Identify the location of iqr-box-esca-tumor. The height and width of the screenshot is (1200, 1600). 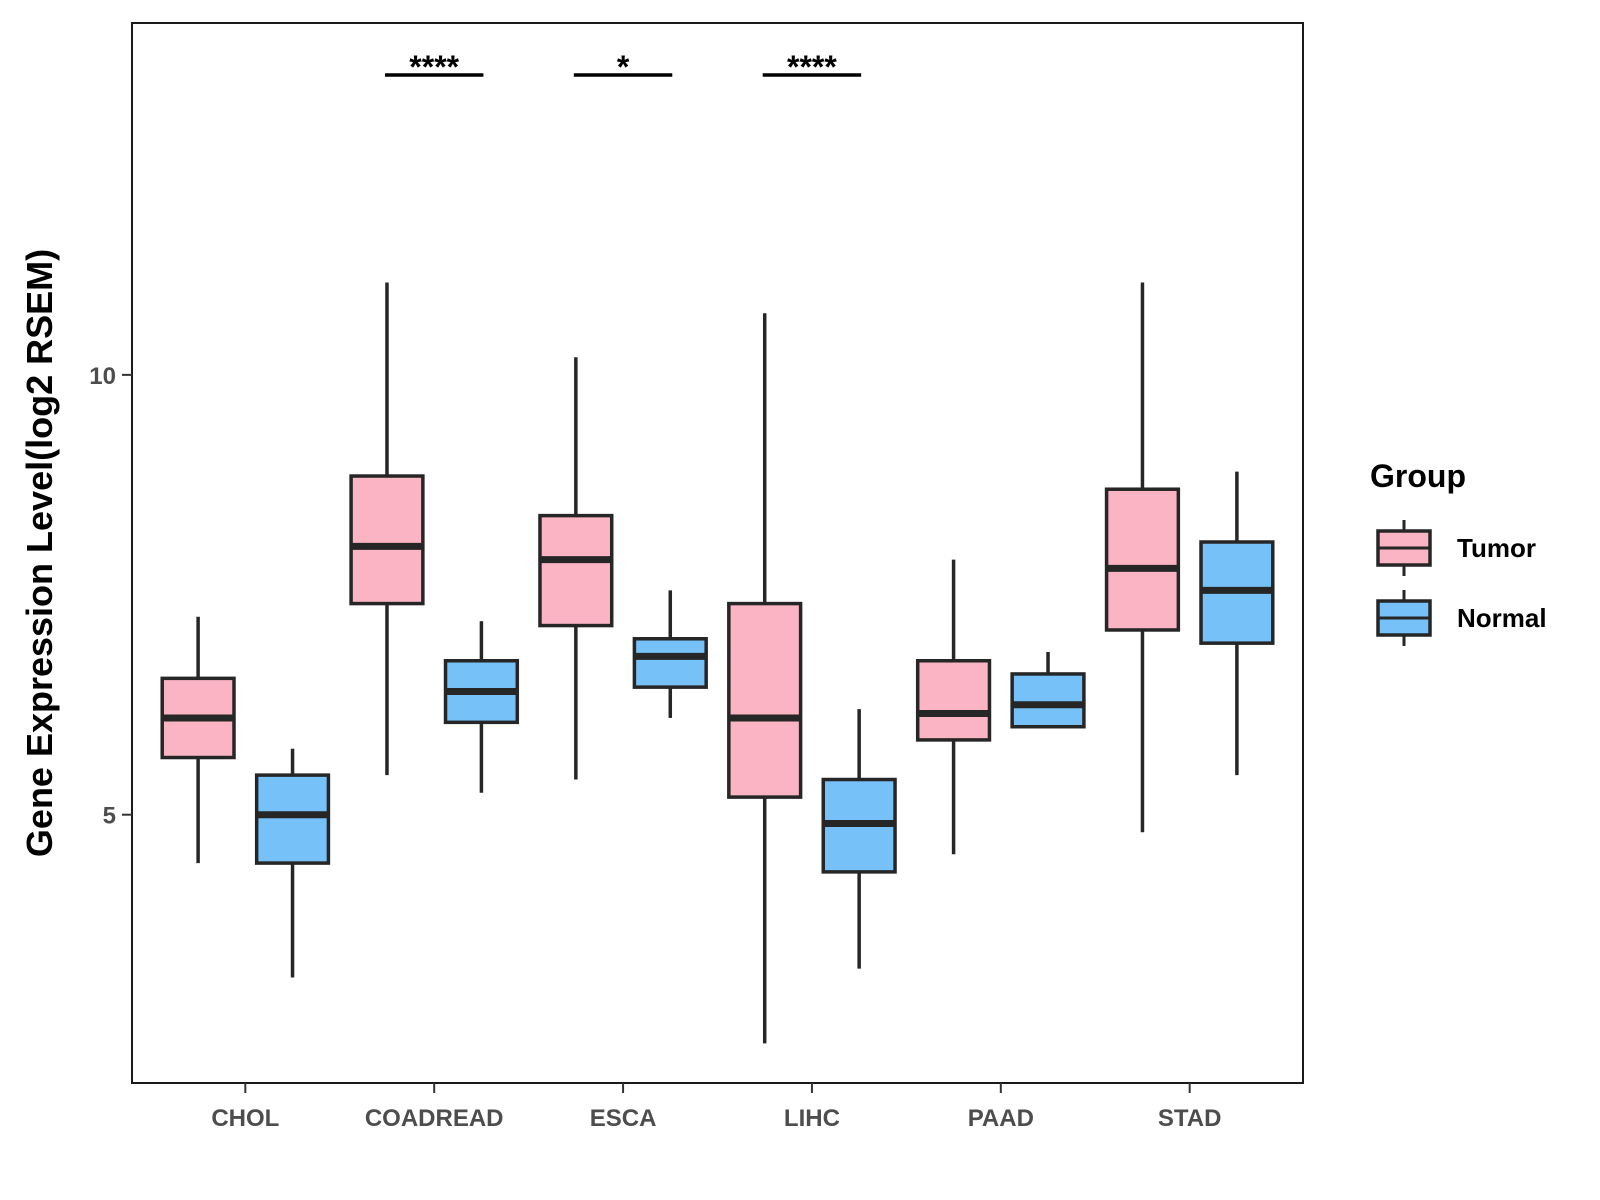
(576, 570).